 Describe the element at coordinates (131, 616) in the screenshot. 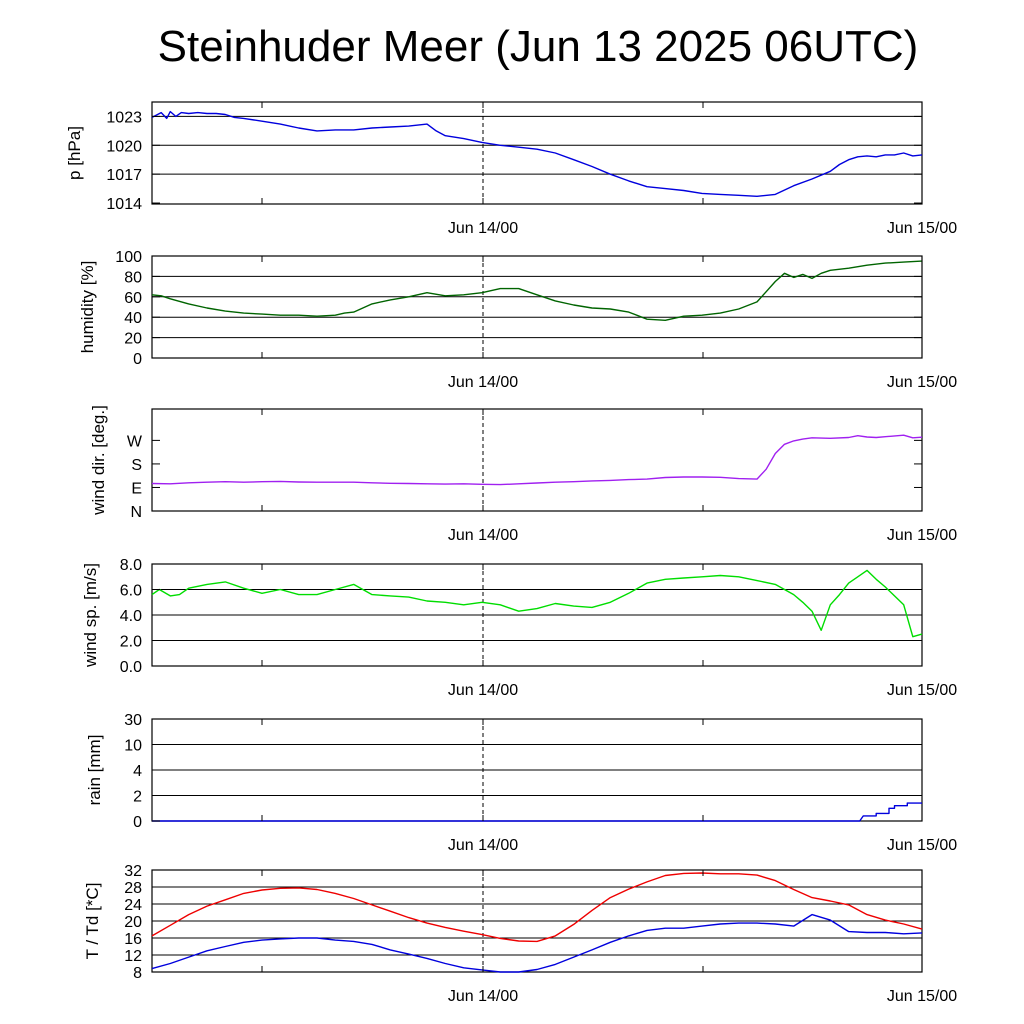

I see `y-tick-label: 4.0` at that location.